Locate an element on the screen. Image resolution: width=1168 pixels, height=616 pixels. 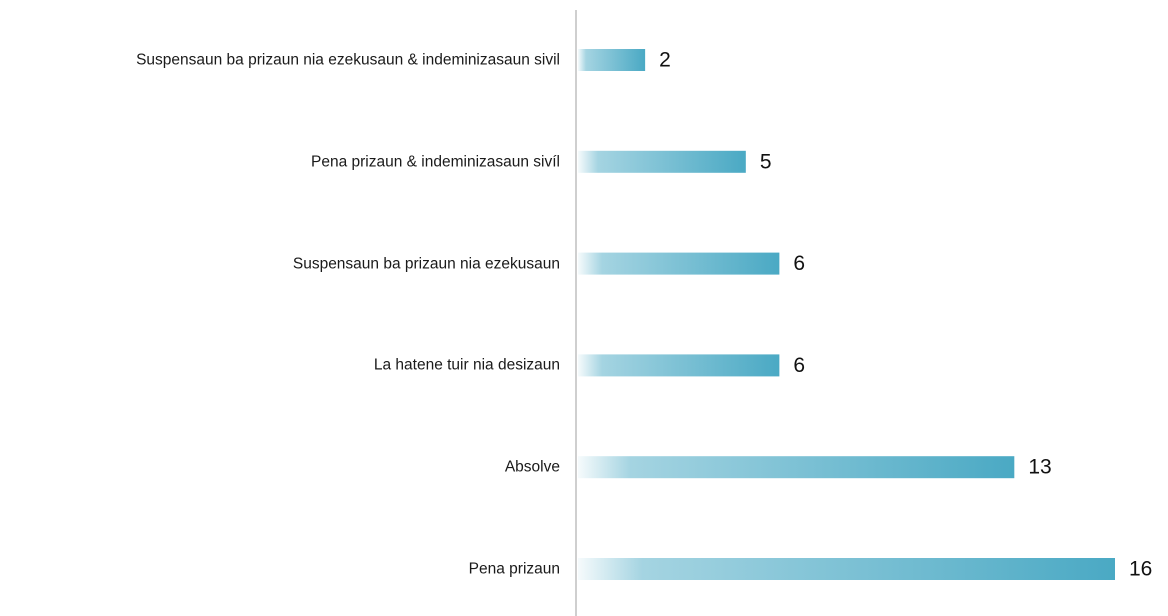
category-row: Suspensaun ba prizaun nia ezekusaun is located at coordinates (280, 263).